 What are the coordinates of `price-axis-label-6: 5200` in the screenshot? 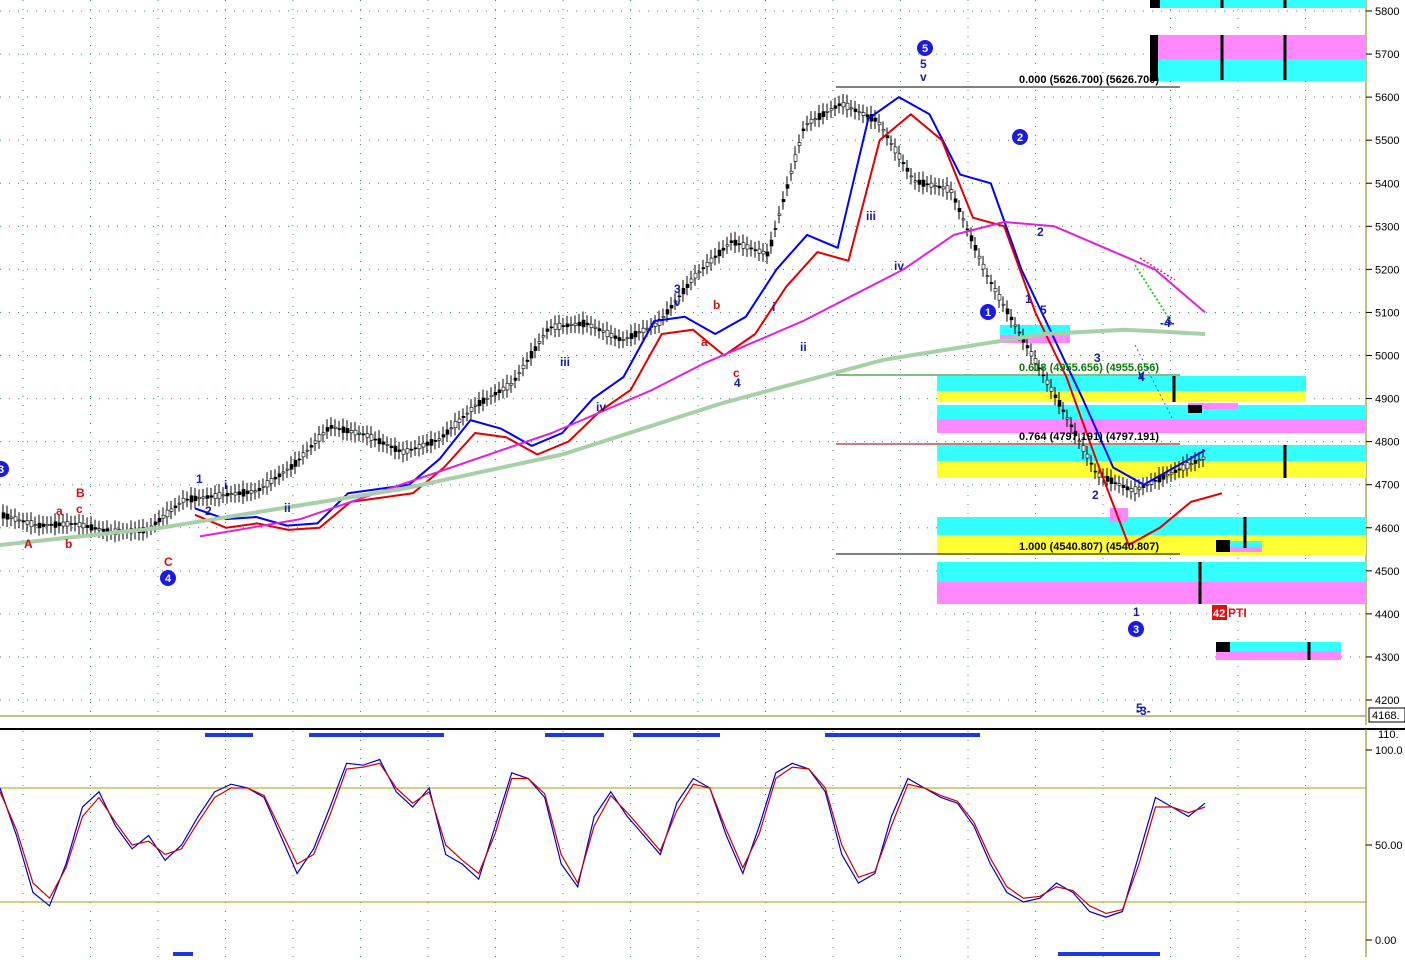 It's located at (1387, 270).